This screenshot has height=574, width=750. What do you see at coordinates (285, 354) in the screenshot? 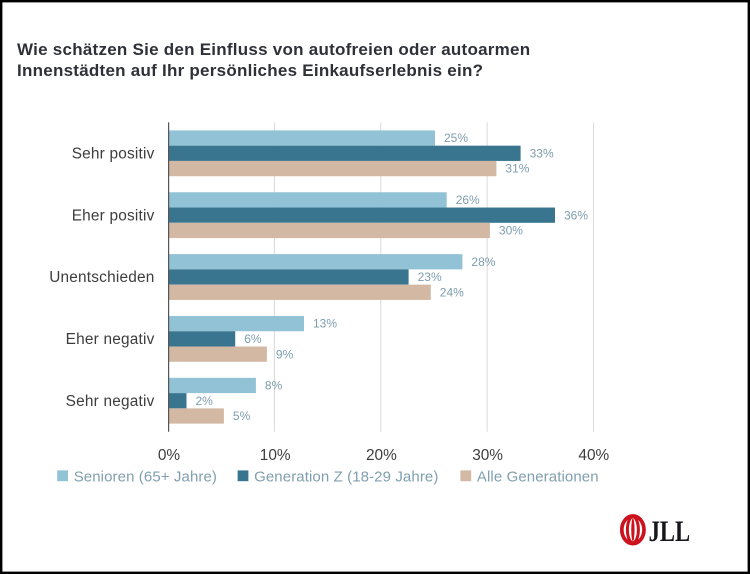
I see `svg-text: 9%` at bounding box center [285, 354].